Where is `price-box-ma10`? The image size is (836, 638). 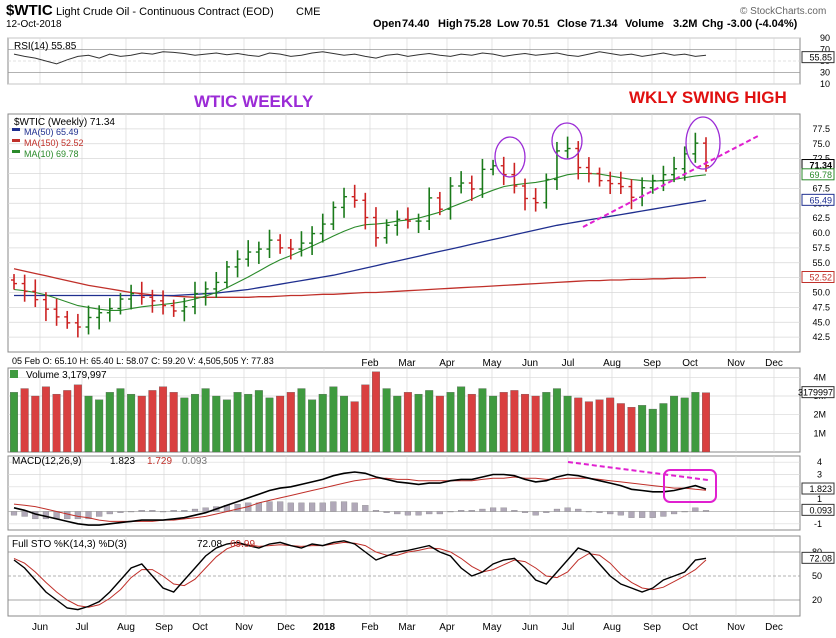 price-box-ma10 is located at coordinates (818, 174).